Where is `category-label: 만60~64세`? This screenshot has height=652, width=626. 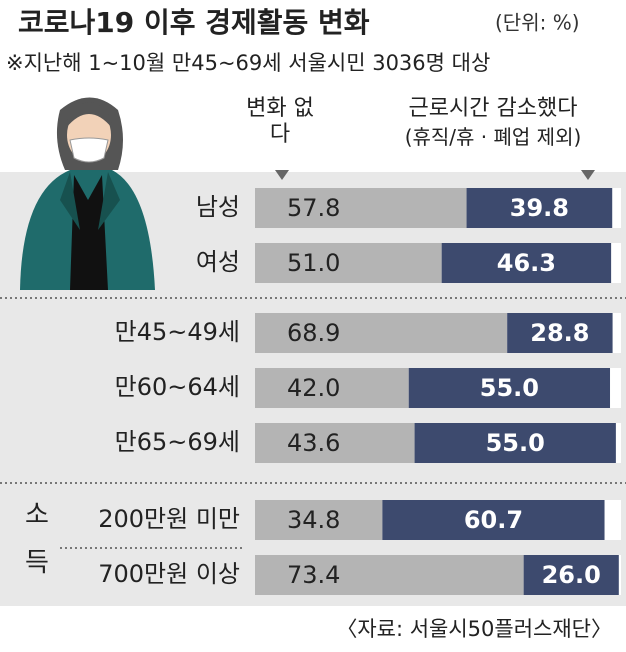
category-label: 만60~64세 is located at coordinates (177, 387).